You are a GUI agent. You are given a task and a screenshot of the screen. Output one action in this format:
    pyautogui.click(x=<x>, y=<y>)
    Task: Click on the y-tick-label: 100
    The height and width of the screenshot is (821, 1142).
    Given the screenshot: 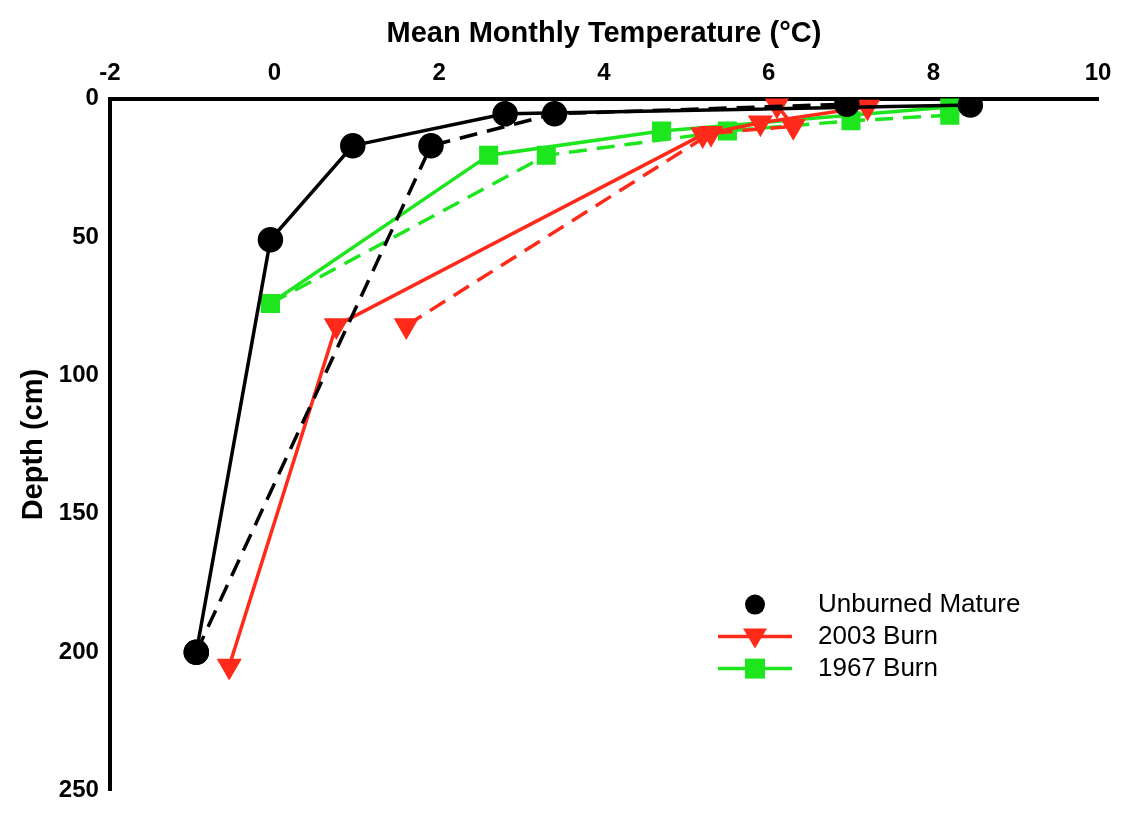 What is the action you would take?
    pyautogui.click(x=78, y=374)
    